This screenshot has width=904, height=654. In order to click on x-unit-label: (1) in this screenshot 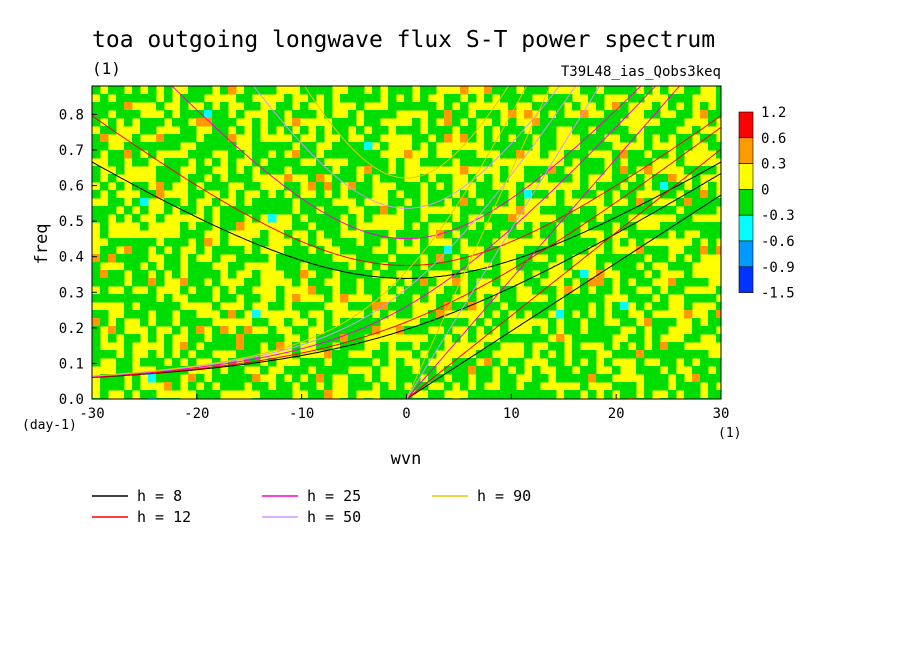, I will do `click(729, 433)`.